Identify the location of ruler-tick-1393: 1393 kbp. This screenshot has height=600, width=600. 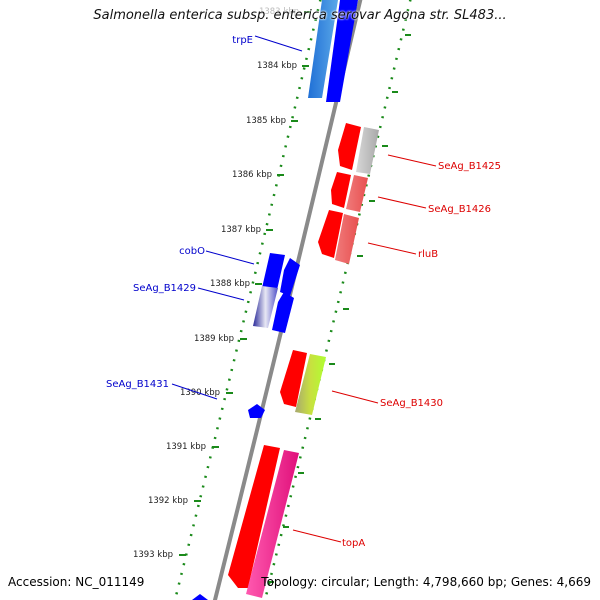
(159, 555).